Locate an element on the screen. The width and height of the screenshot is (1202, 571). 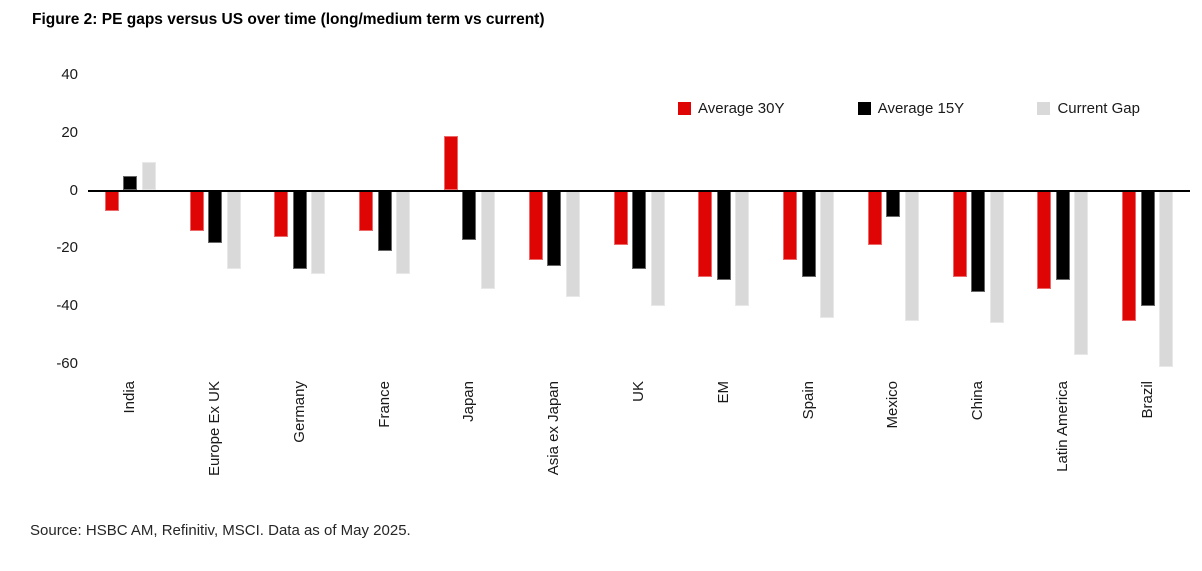
x-axis-label-text: Mexico is located at coordinates (893, 405).